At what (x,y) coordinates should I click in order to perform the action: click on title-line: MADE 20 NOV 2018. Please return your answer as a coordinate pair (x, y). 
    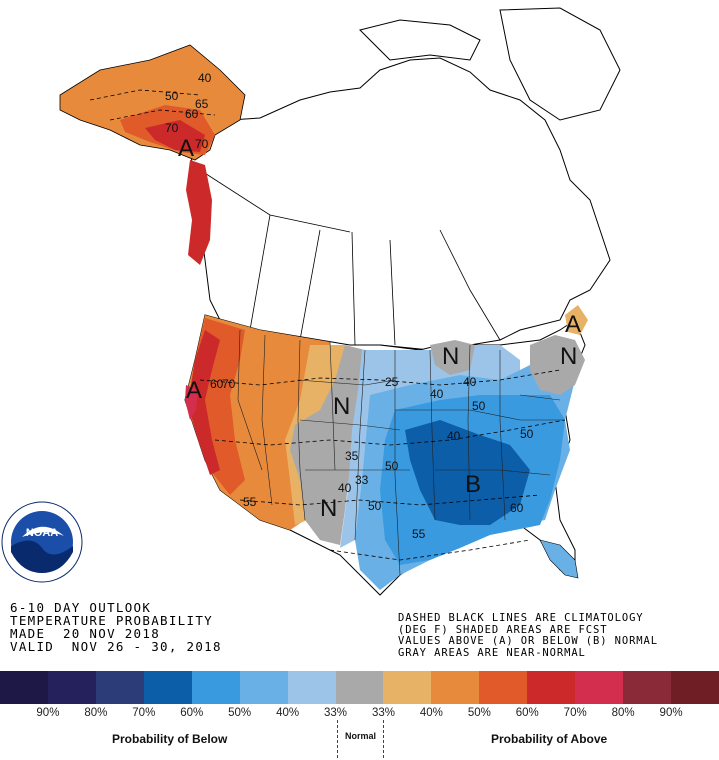
    Looking at the image, I should click on (85, 633).